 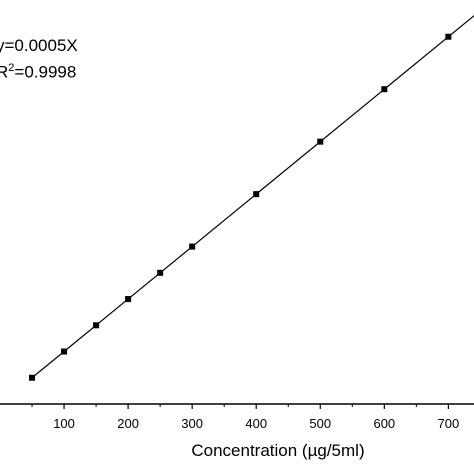 I want to click on r-squared-value: =0.9998, so click(x=45, y=72).